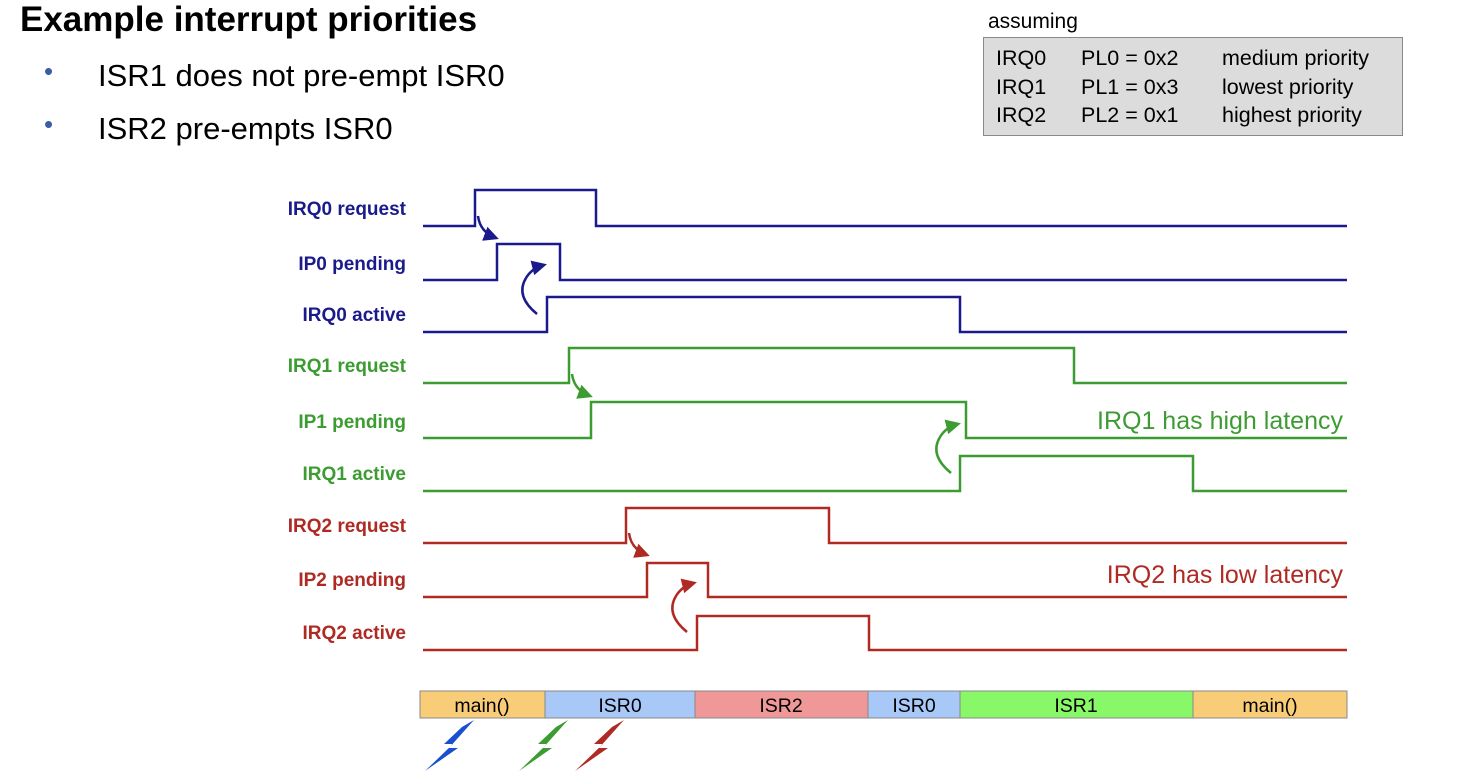 This screenshot has width=1470, height=772. Describe the element at coordinates (352, 422) in the screenshot. I see `signal-label-ip1-pending: IP1 pending` at that location.